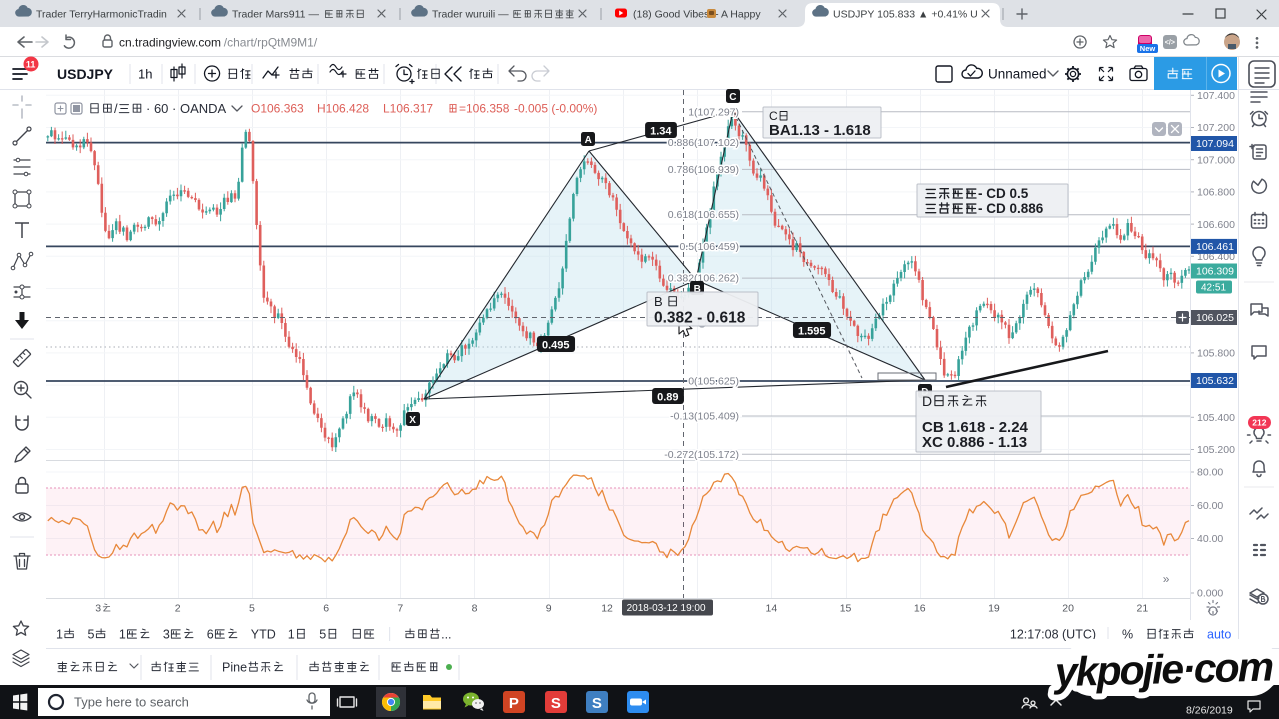 Image resolution: width=1279 pixels, height=719 pixels. Describe the element at coordinates (1210, 473) in the screenshot. I see `svg-text: 80.00` at that location.